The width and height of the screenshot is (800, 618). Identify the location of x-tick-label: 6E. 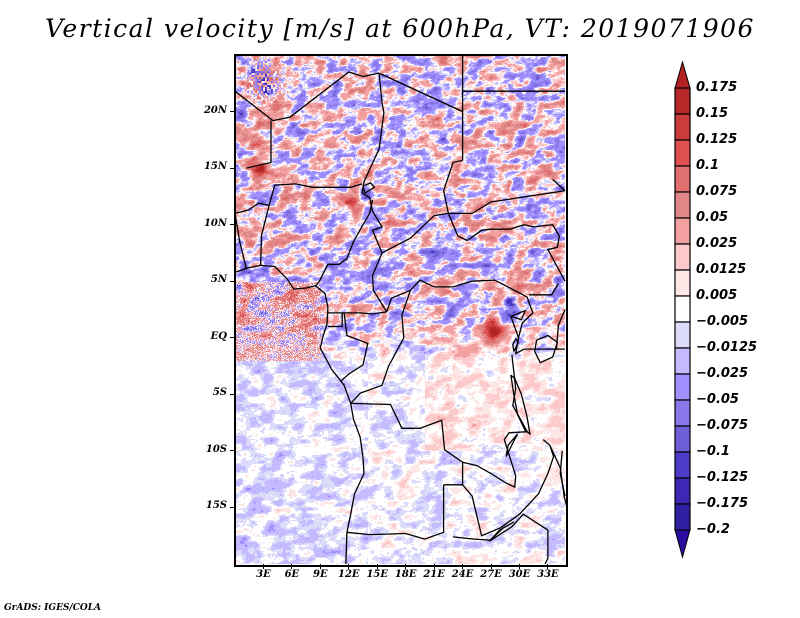
(292, 574).